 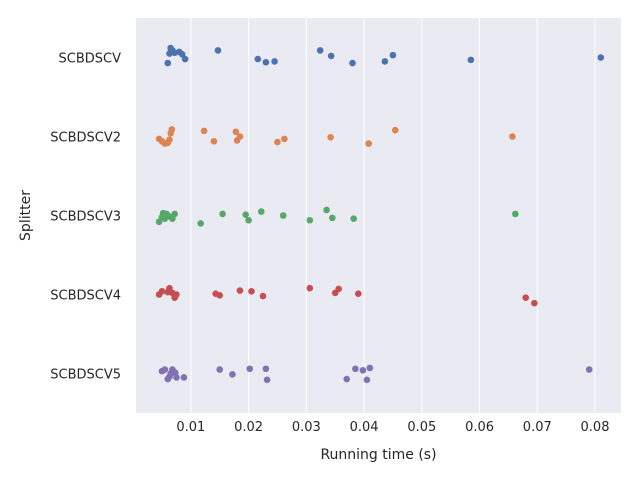 I want to click on x-axis-label: Running time (s), so click(x=378, y=455).